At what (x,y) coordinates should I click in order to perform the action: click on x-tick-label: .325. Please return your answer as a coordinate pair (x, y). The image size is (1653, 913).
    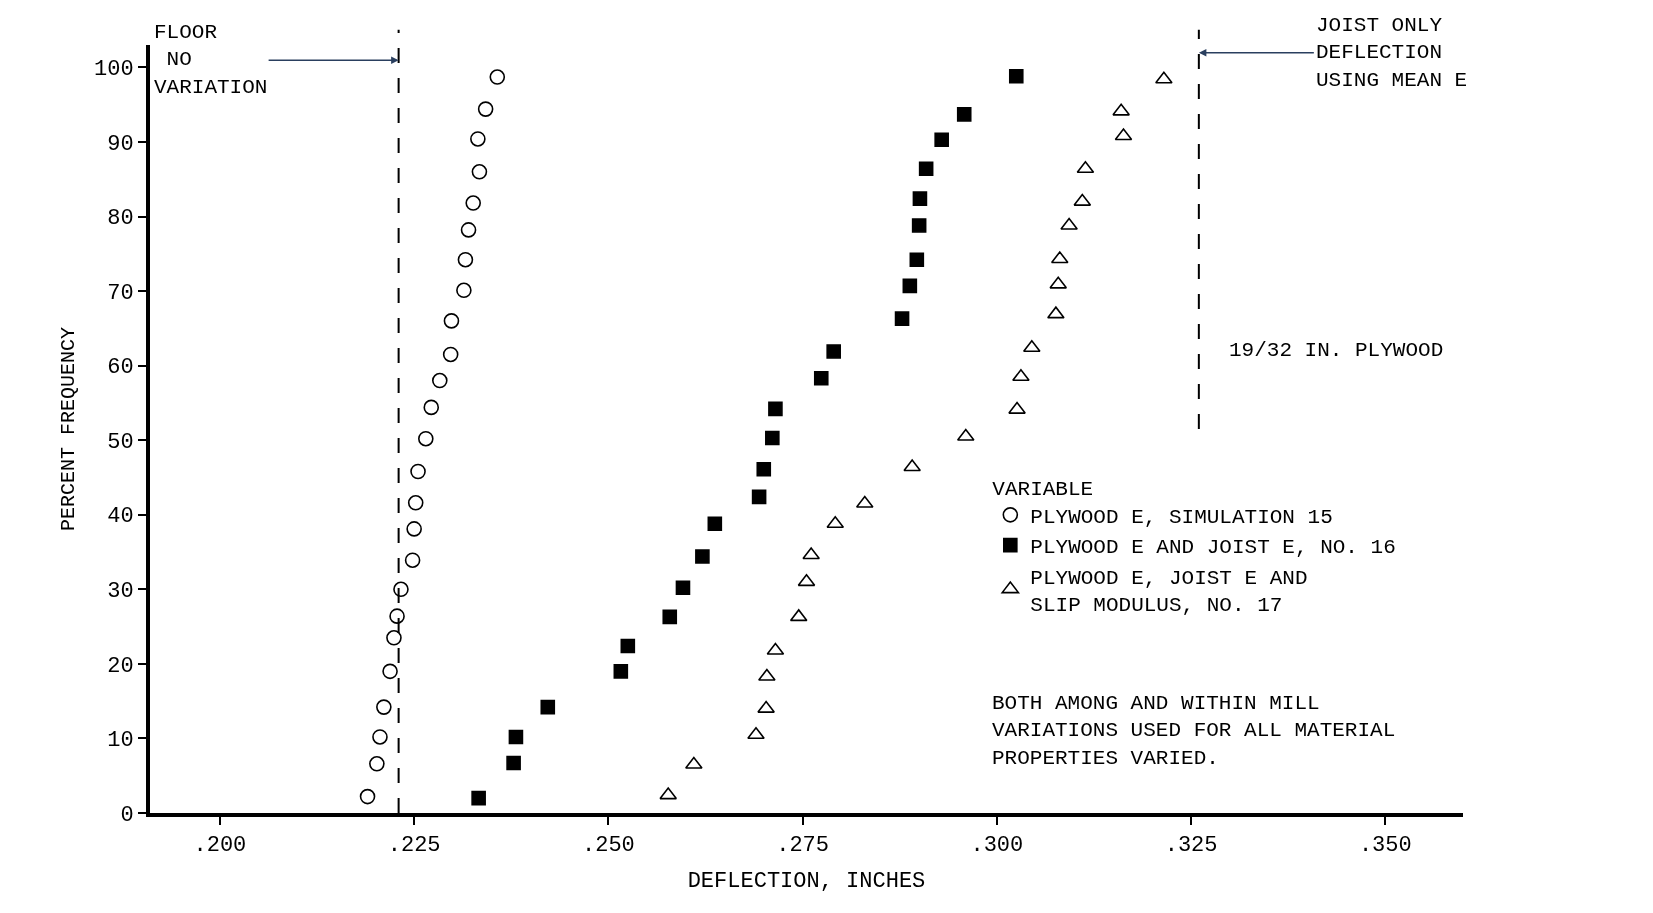
    Looking at the image, I should click on (1191, 846).